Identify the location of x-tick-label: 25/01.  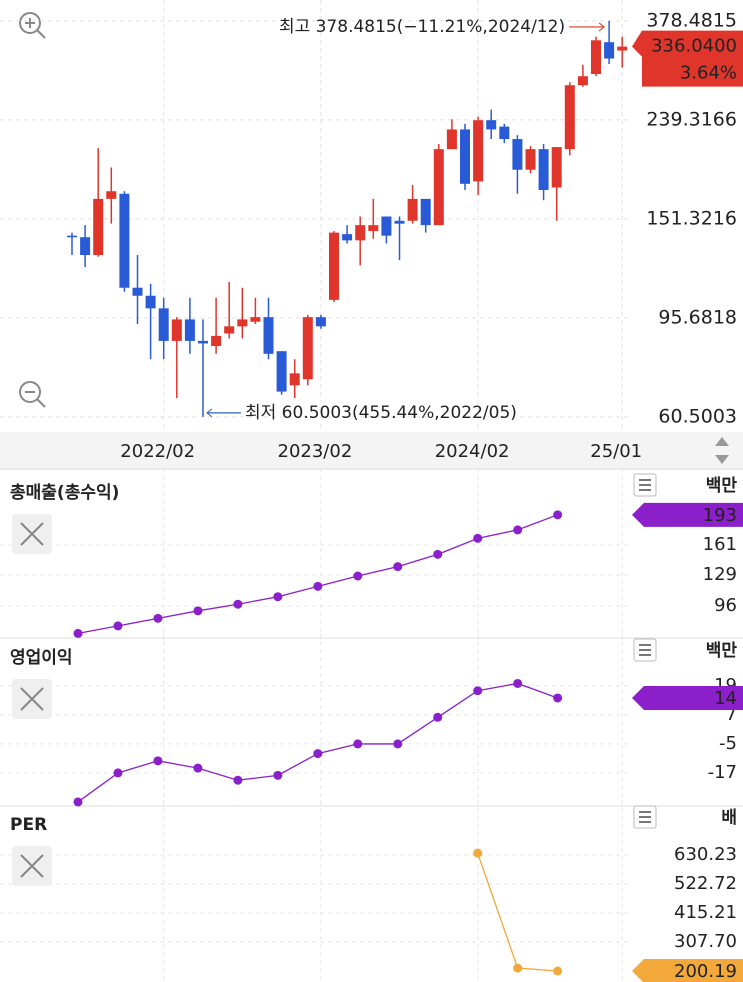
(616, 451).